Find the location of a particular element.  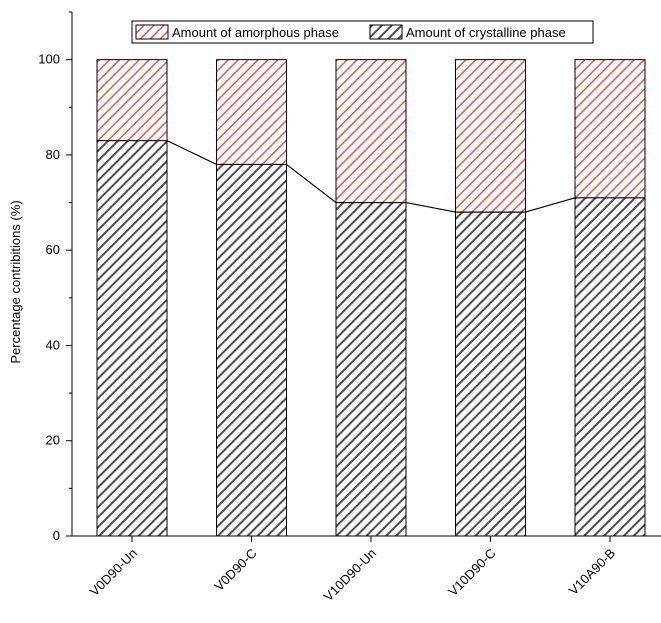

x-tick-label: V10D90-Un is located at coordinates (349, 575).